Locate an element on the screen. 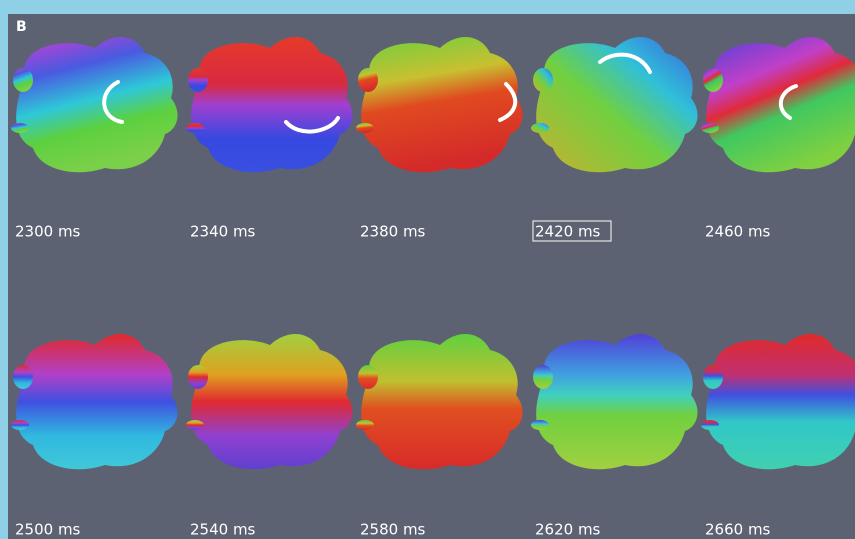 This screenshot has height=539, width=855. time-label: 2300 ms is located at coordinates (48, 232).